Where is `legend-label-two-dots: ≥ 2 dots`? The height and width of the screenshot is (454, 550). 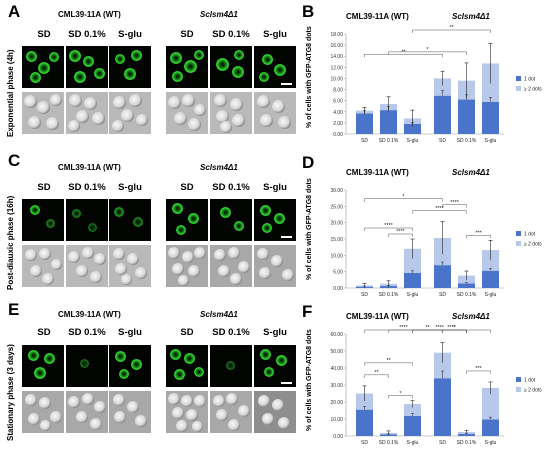 legend-label-two-dots: ≥ 2 dots is located at coordinates (533, 90).